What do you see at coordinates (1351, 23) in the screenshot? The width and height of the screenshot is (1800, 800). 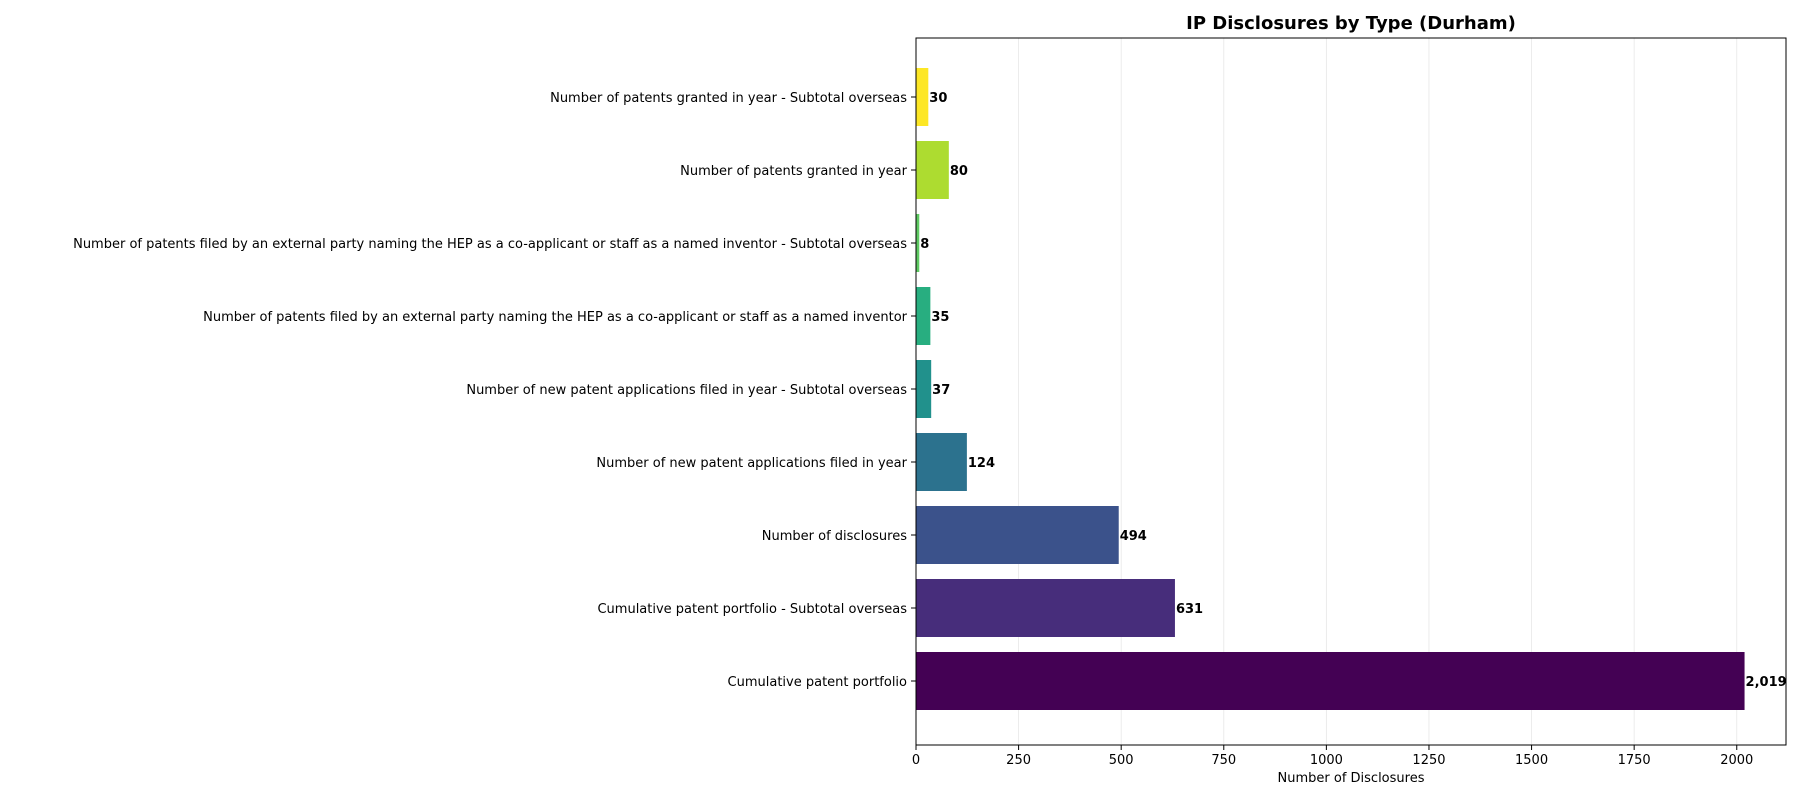 I see `chart-title: IP Disclosures by Type (Durham)` at bounding box center [1351, 23].